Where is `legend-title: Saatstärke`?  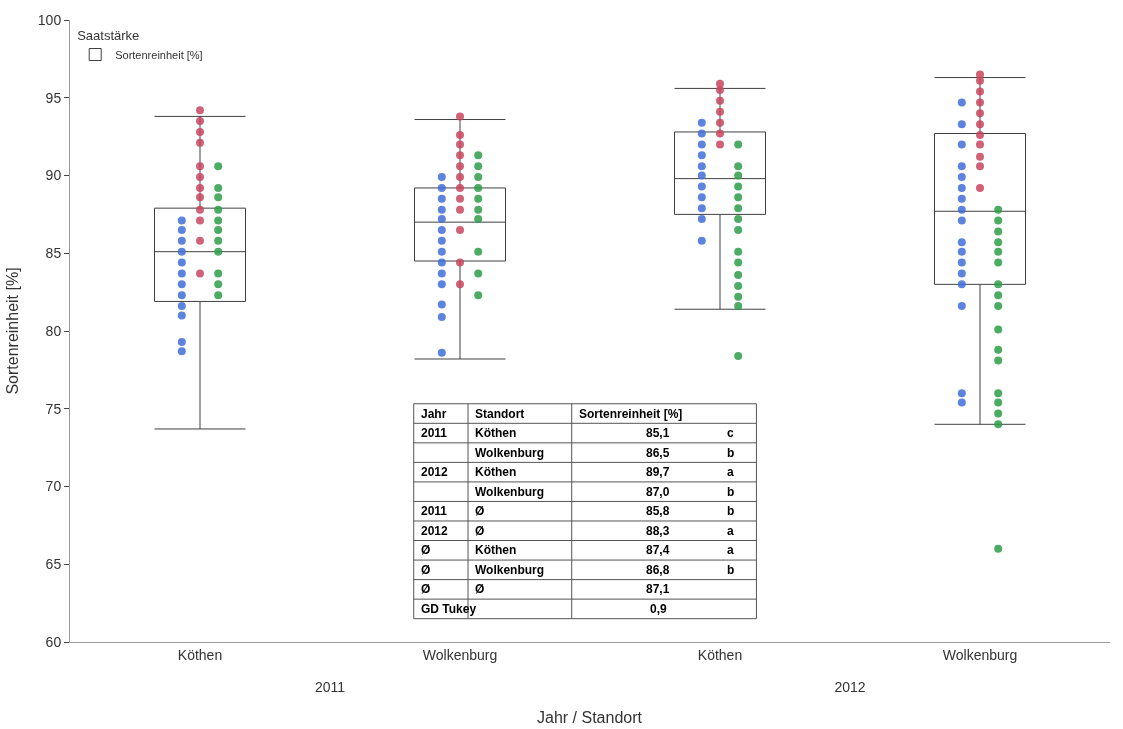 legend-title: Saatstärke is located at coordinates (108, 36).